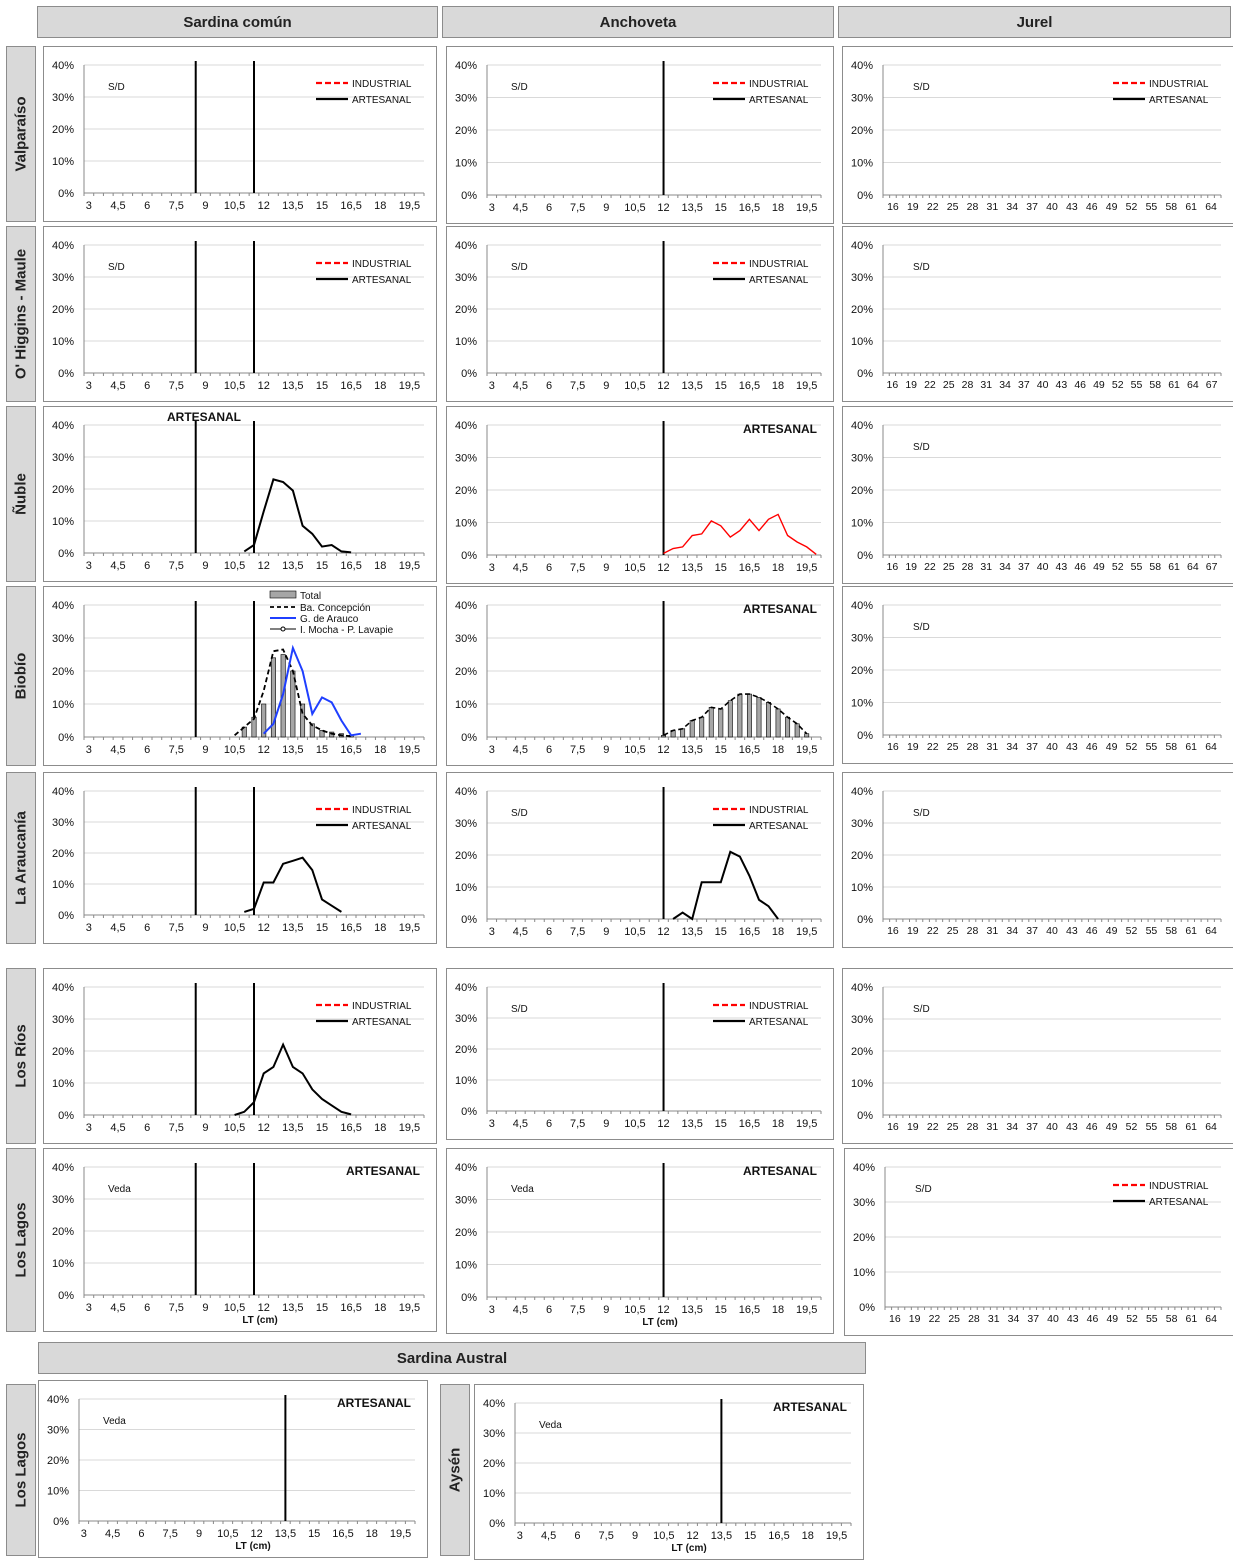 This screenshot has height=1560, width=1233. Describe the element at coordinates (1212, 567) in the screenshot. I see `x-tick-label: 67` at that location.